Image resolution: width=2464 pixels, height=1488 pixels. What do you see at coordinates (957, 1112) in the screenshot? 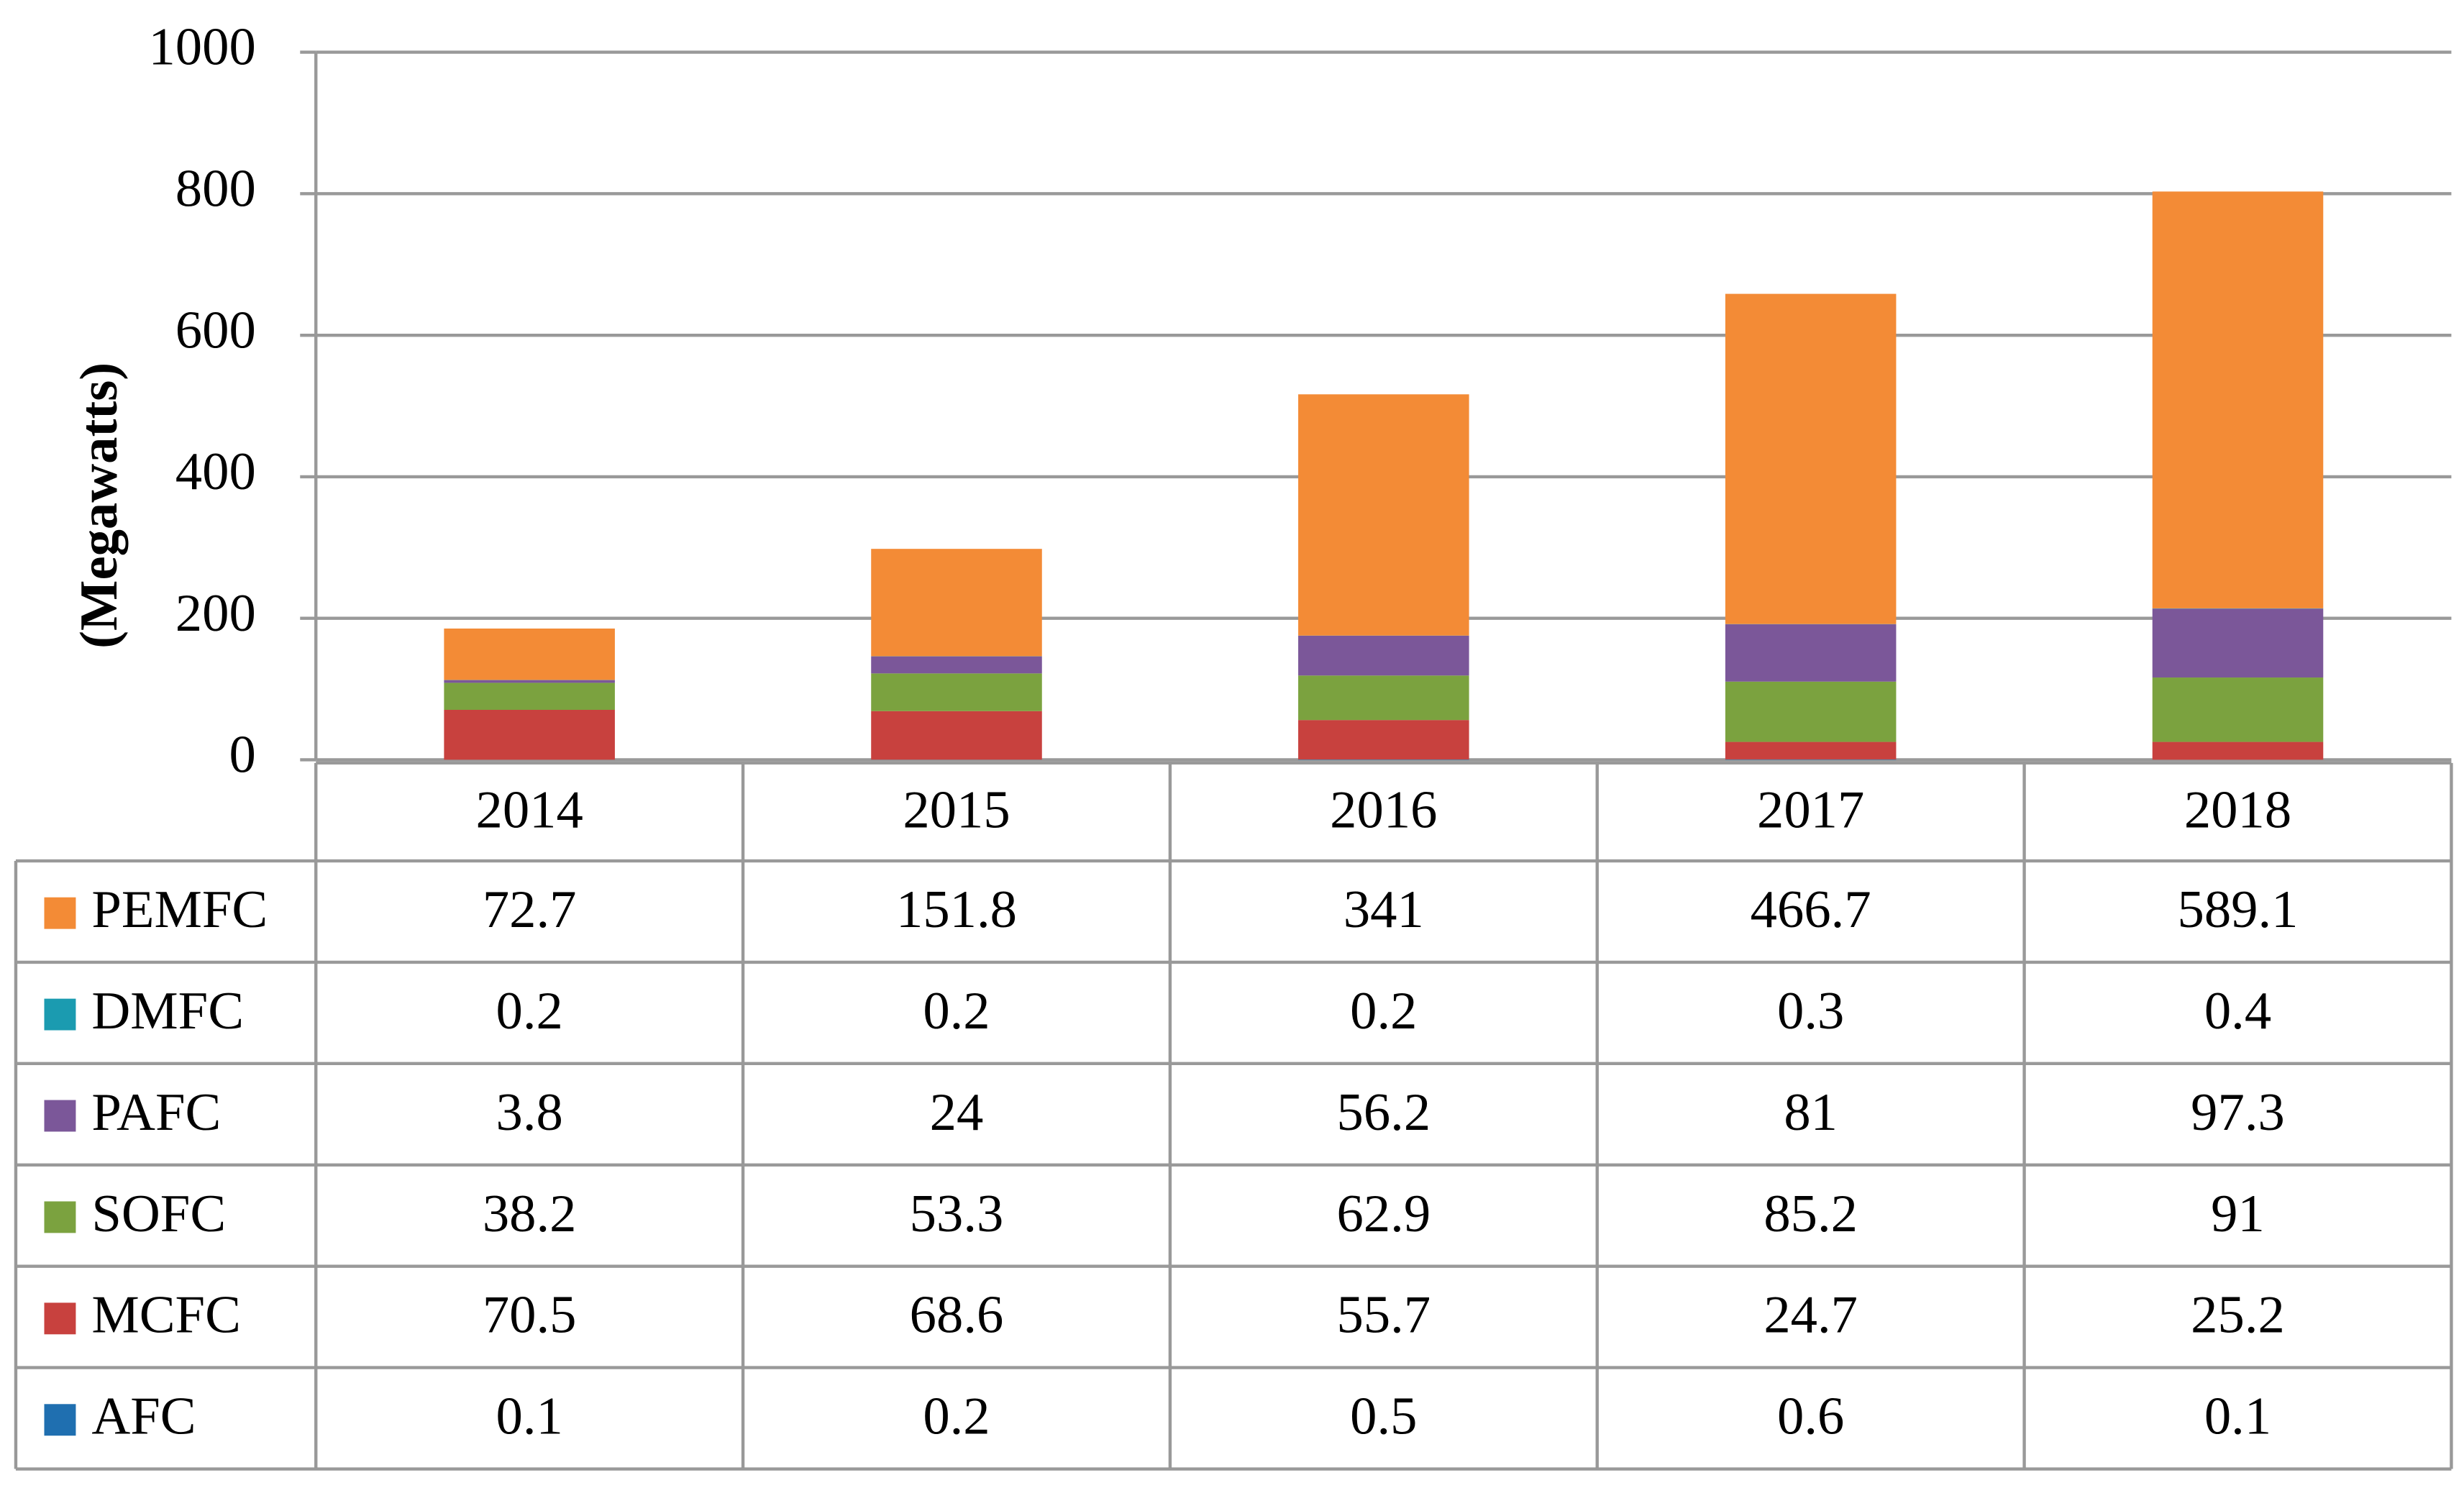
I see `table-value: 24` at bounding box center [957, 1112].